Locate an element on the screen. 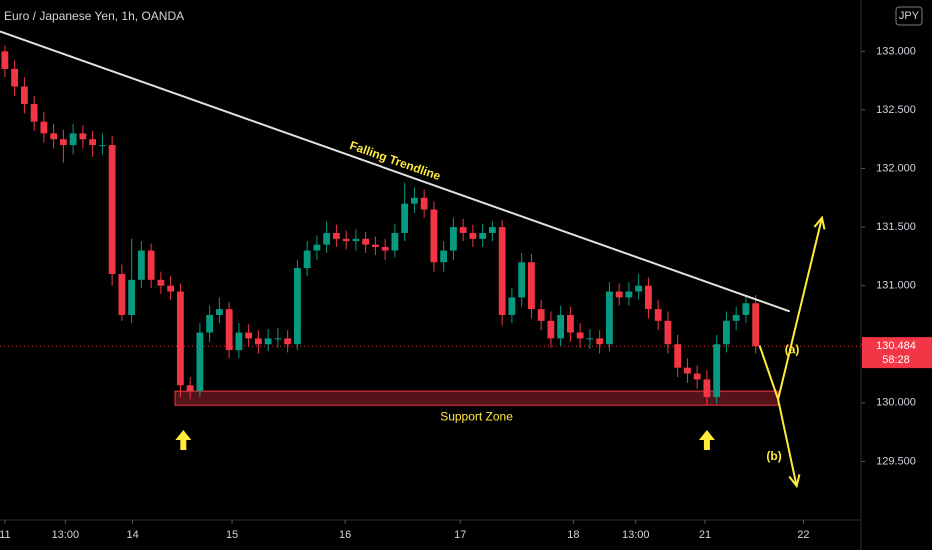 The image size is (932, 550). last-price-label: 130.484 is located at coordinates (896, 346).